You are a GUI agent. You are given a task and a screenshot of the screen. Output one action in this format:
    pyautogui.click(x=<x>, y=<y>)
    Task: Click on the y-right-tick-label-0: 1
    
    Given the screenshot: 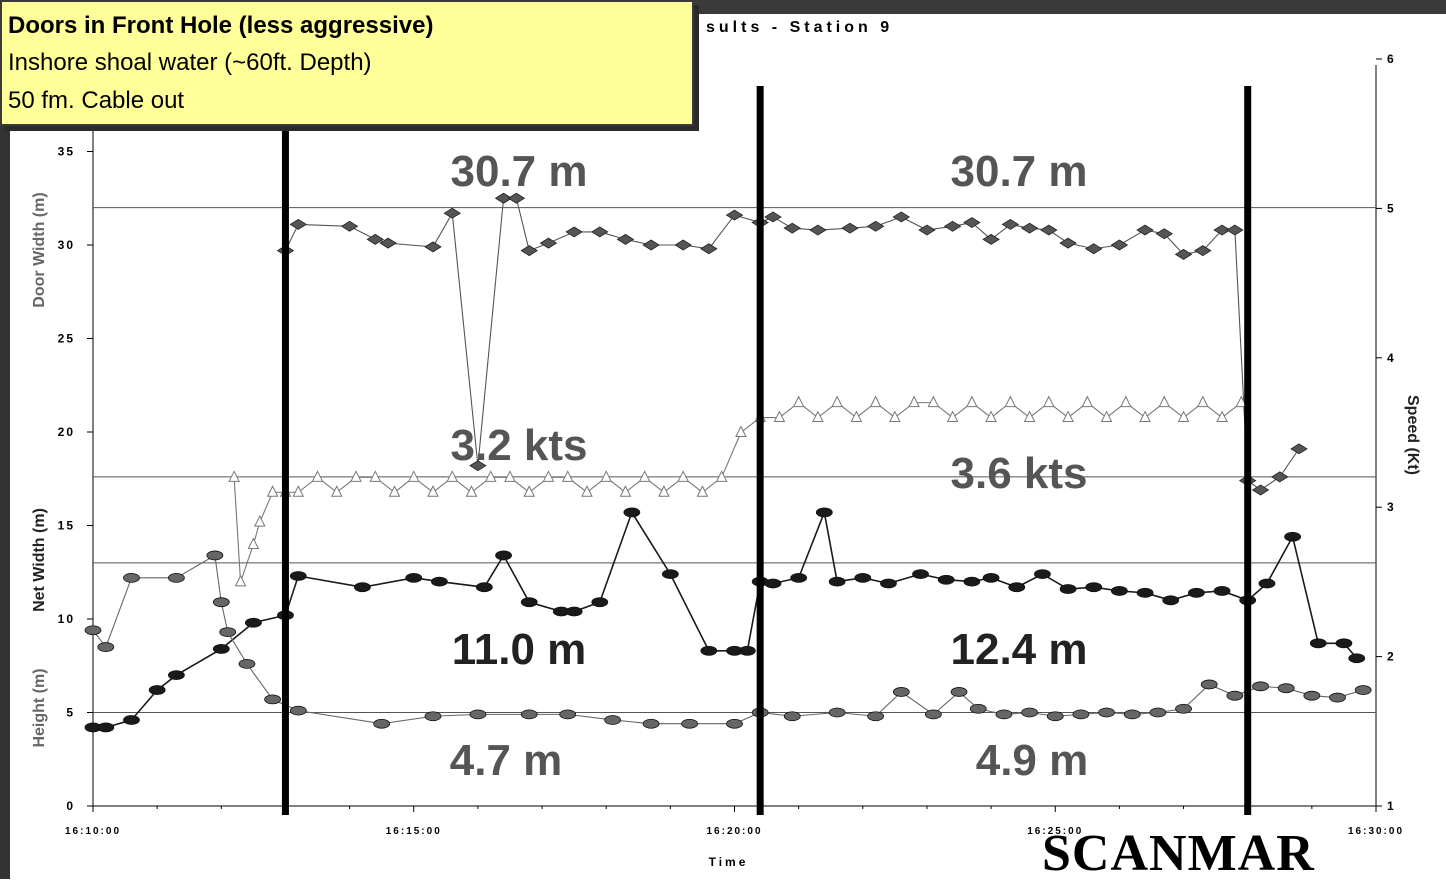 What is the action you would take?
    pyautogui.click(x=1390, y=806)
    